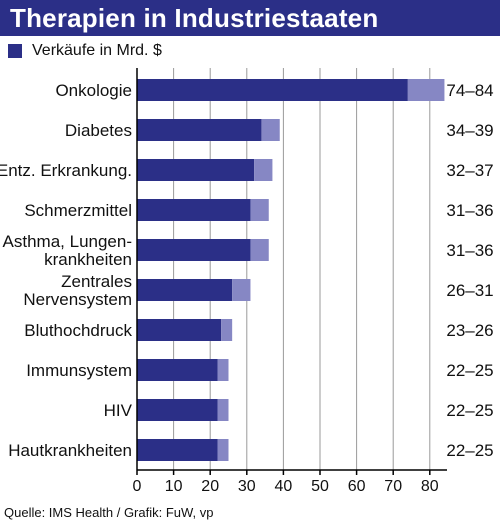 The width and height of the screenshot is (500, 525). I want to click on category-label-line: Onkologie, so click(93, 90).